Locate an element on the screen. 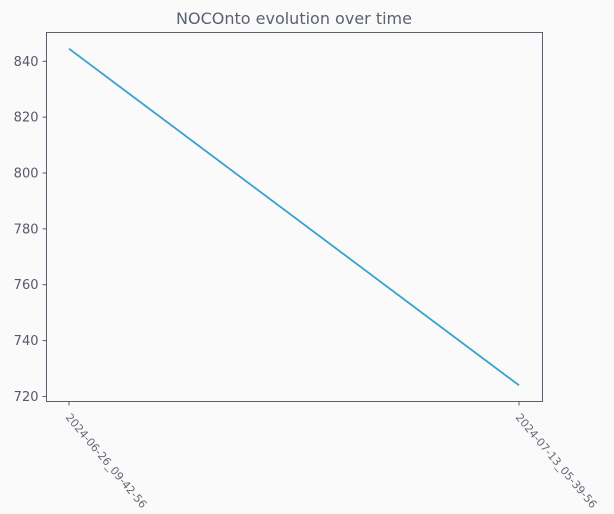 The height and width of the screenshot is (514, 614). y-axis: 720 740 760 780 800 820 840 is located at coordinates (30, 230).